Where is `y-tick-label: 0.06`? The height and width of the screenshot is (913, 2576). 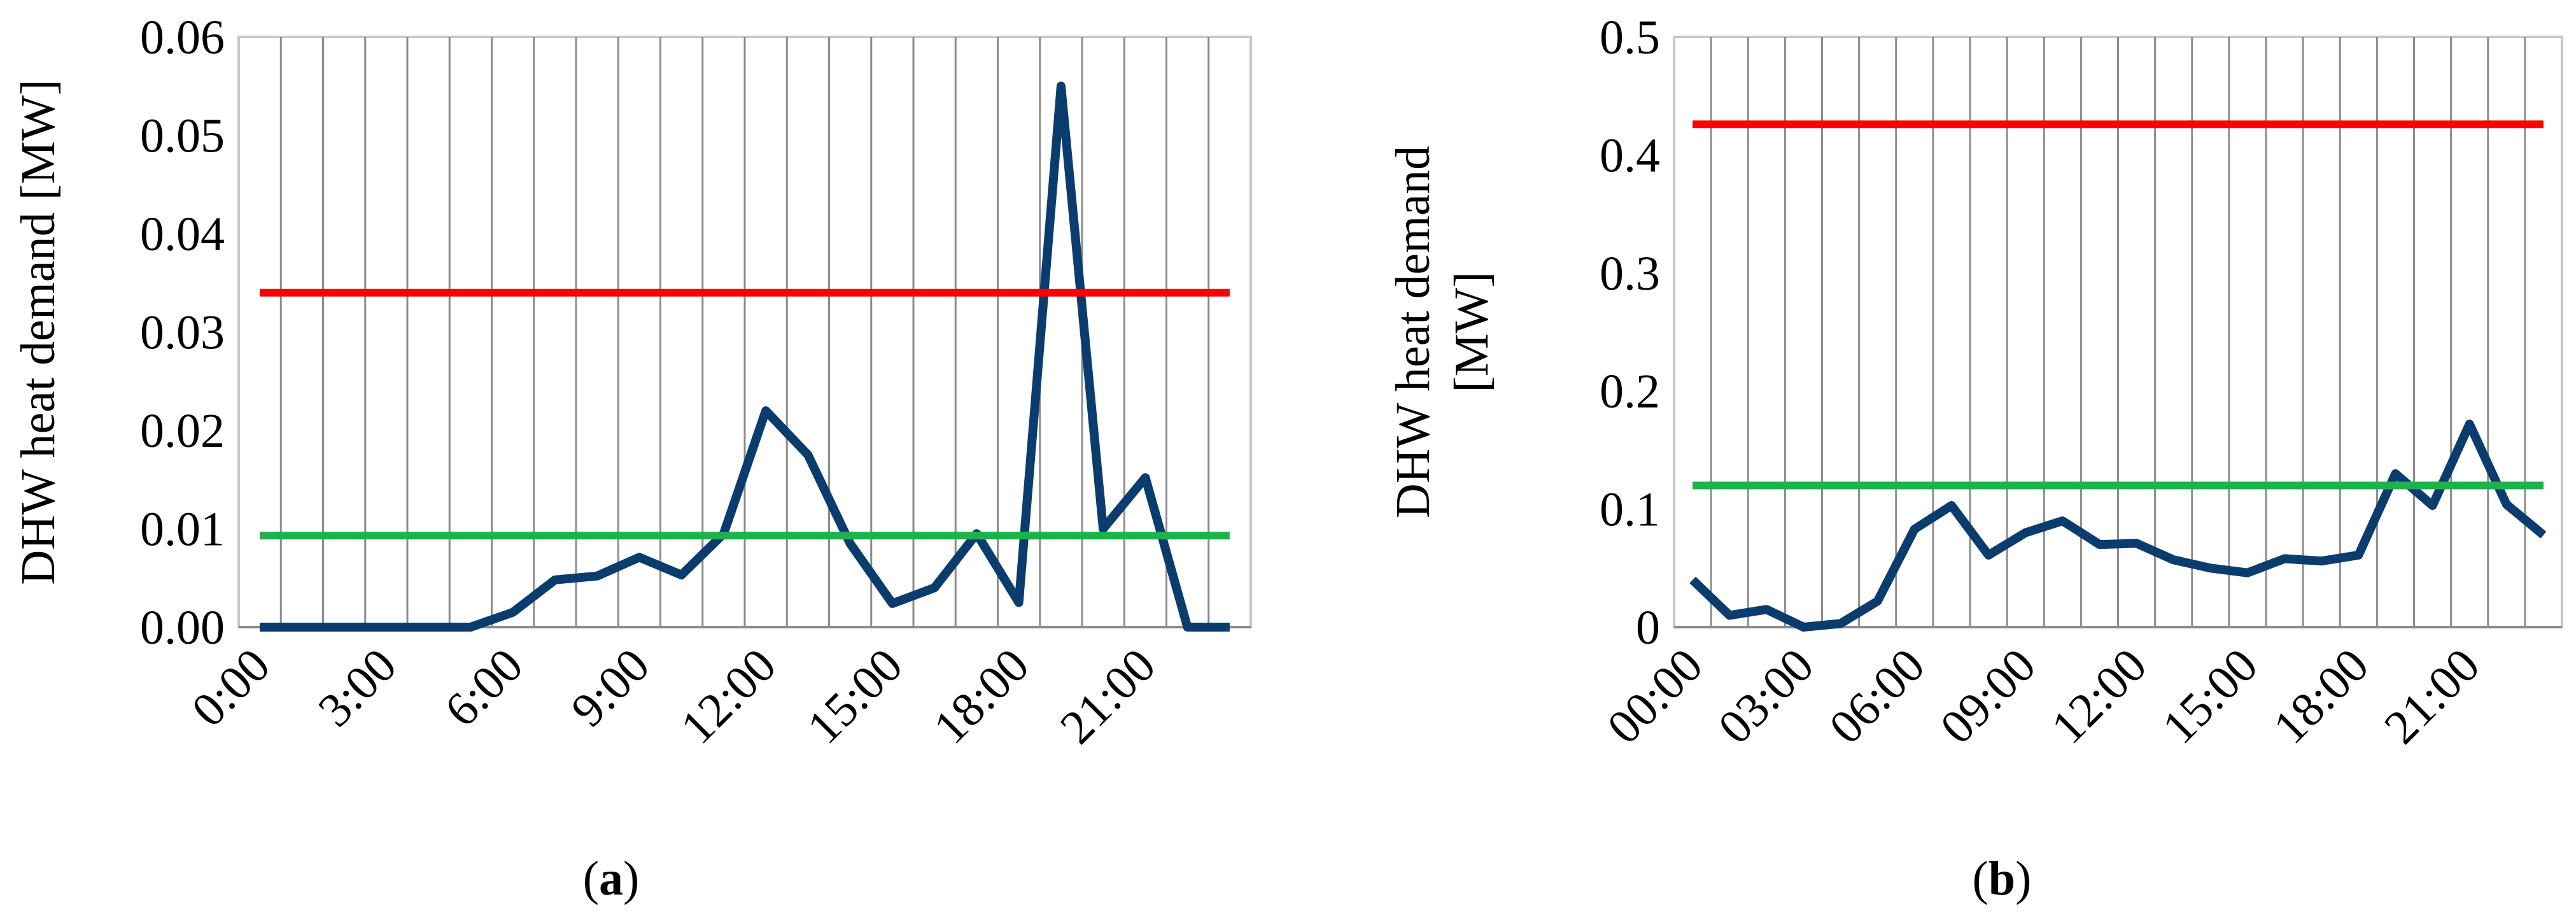 y-tick-label: 0.06 is located at coordinates (182, 37).